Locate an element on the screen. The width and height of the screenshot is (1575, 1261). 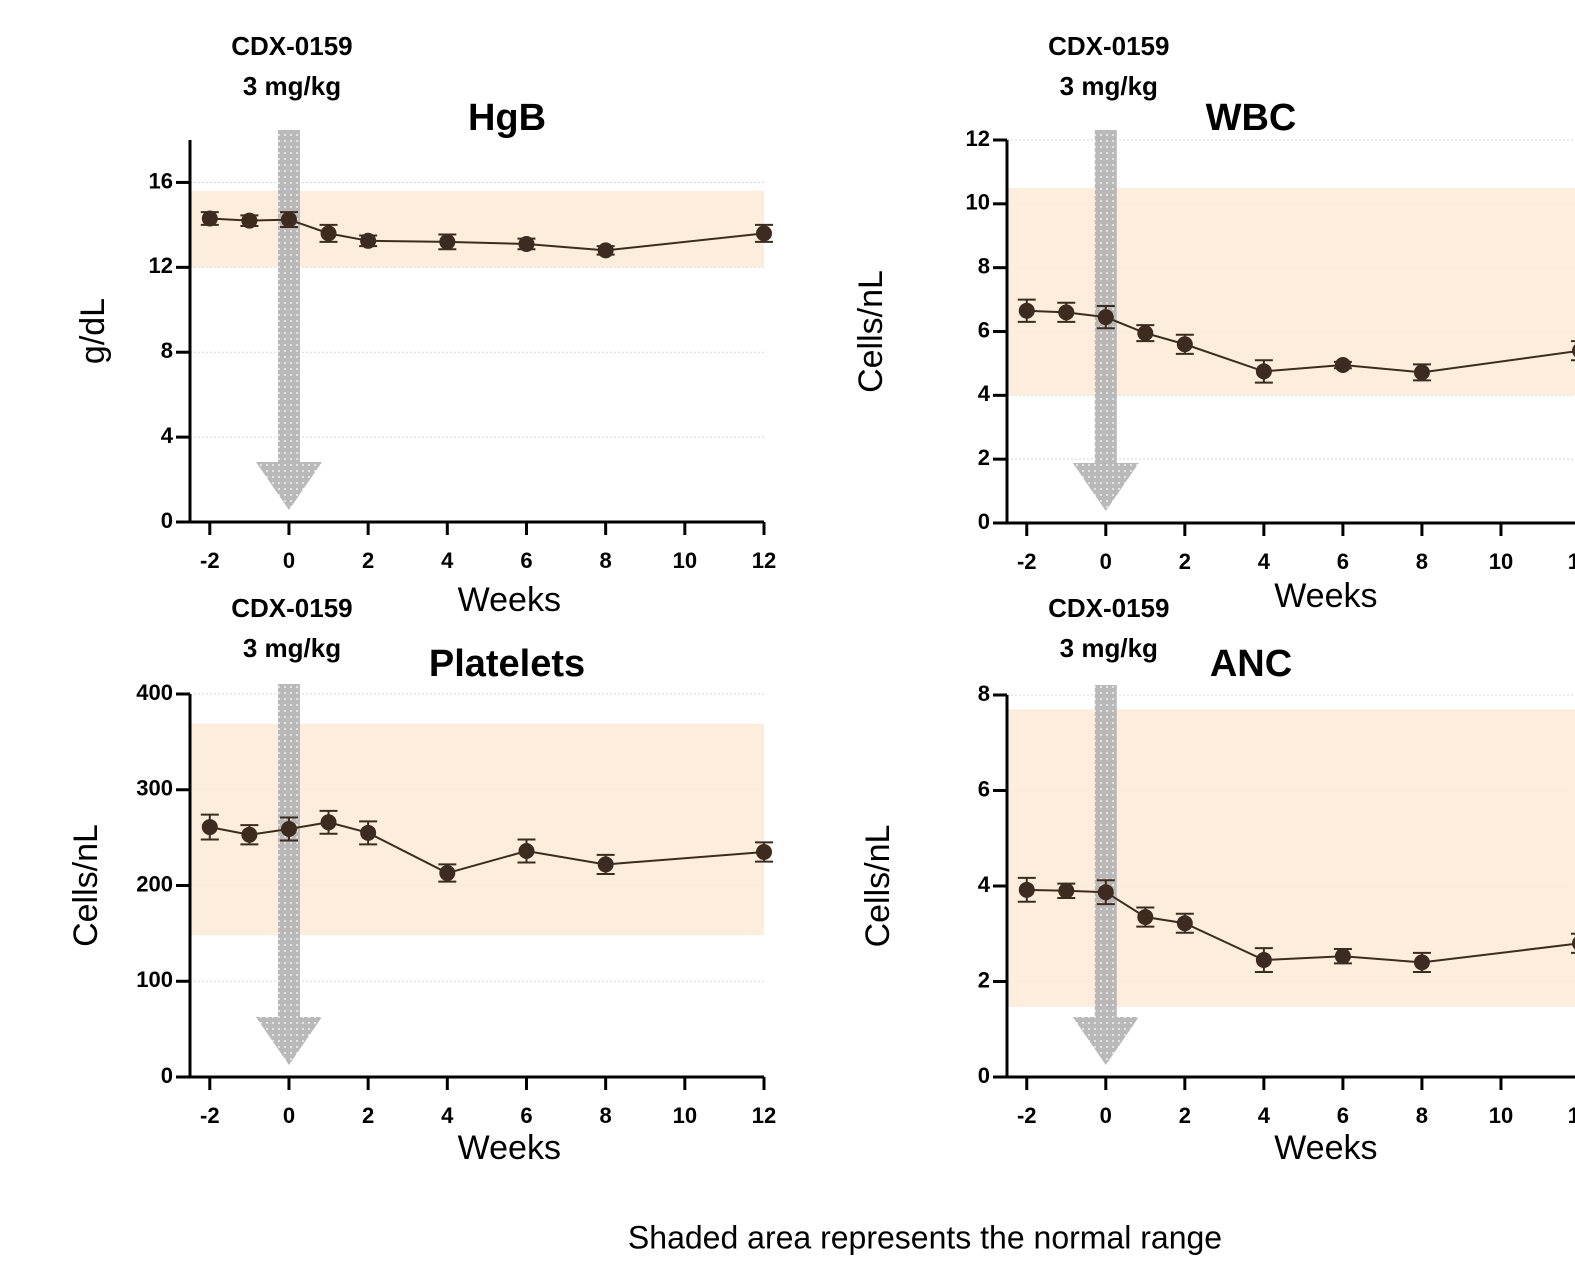
chart-title: Platelets is located at coordinates (507, 664).